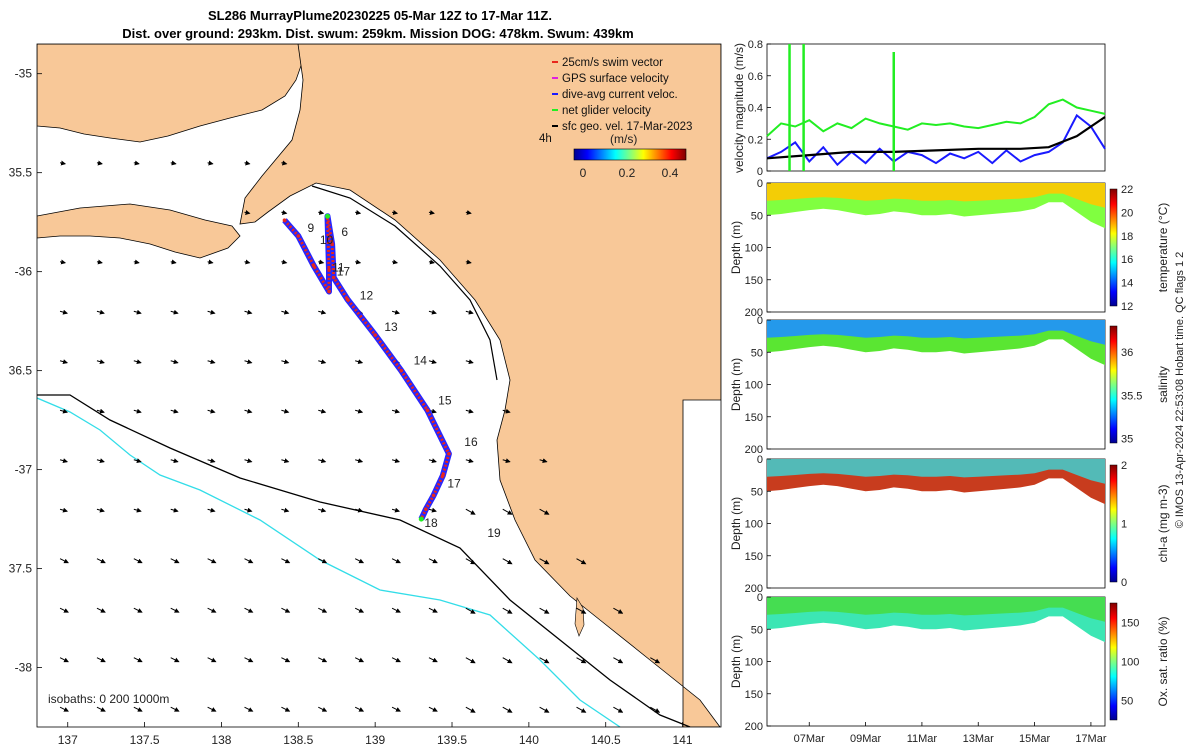 Image resolution: width=1200 pixels, height=750 pixels. Describe the element at coordinates (494, 533) in the screenshot. I see `track-day-label: 19` at that location.